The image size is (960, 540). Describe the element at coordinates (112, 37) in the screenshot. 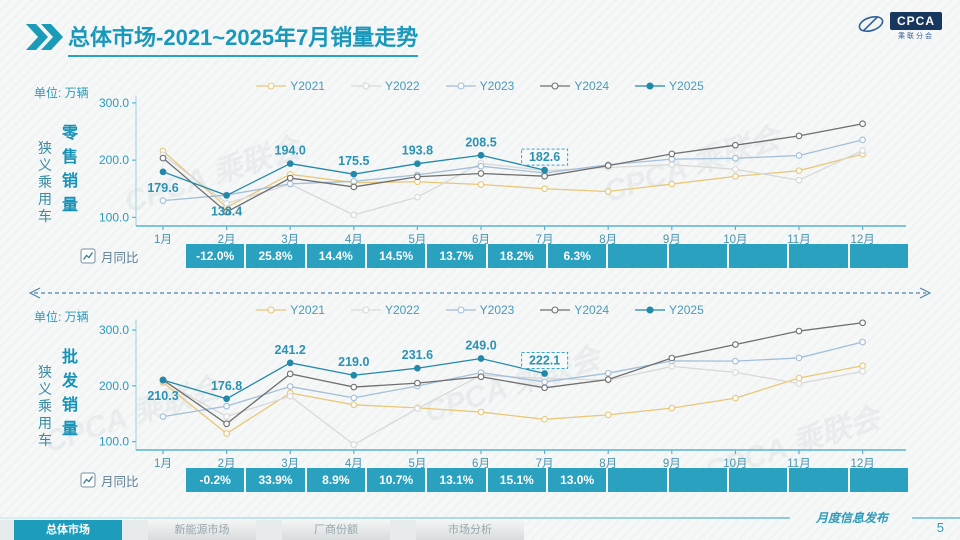

I see `page-title-strong: 总体市场` at that location.